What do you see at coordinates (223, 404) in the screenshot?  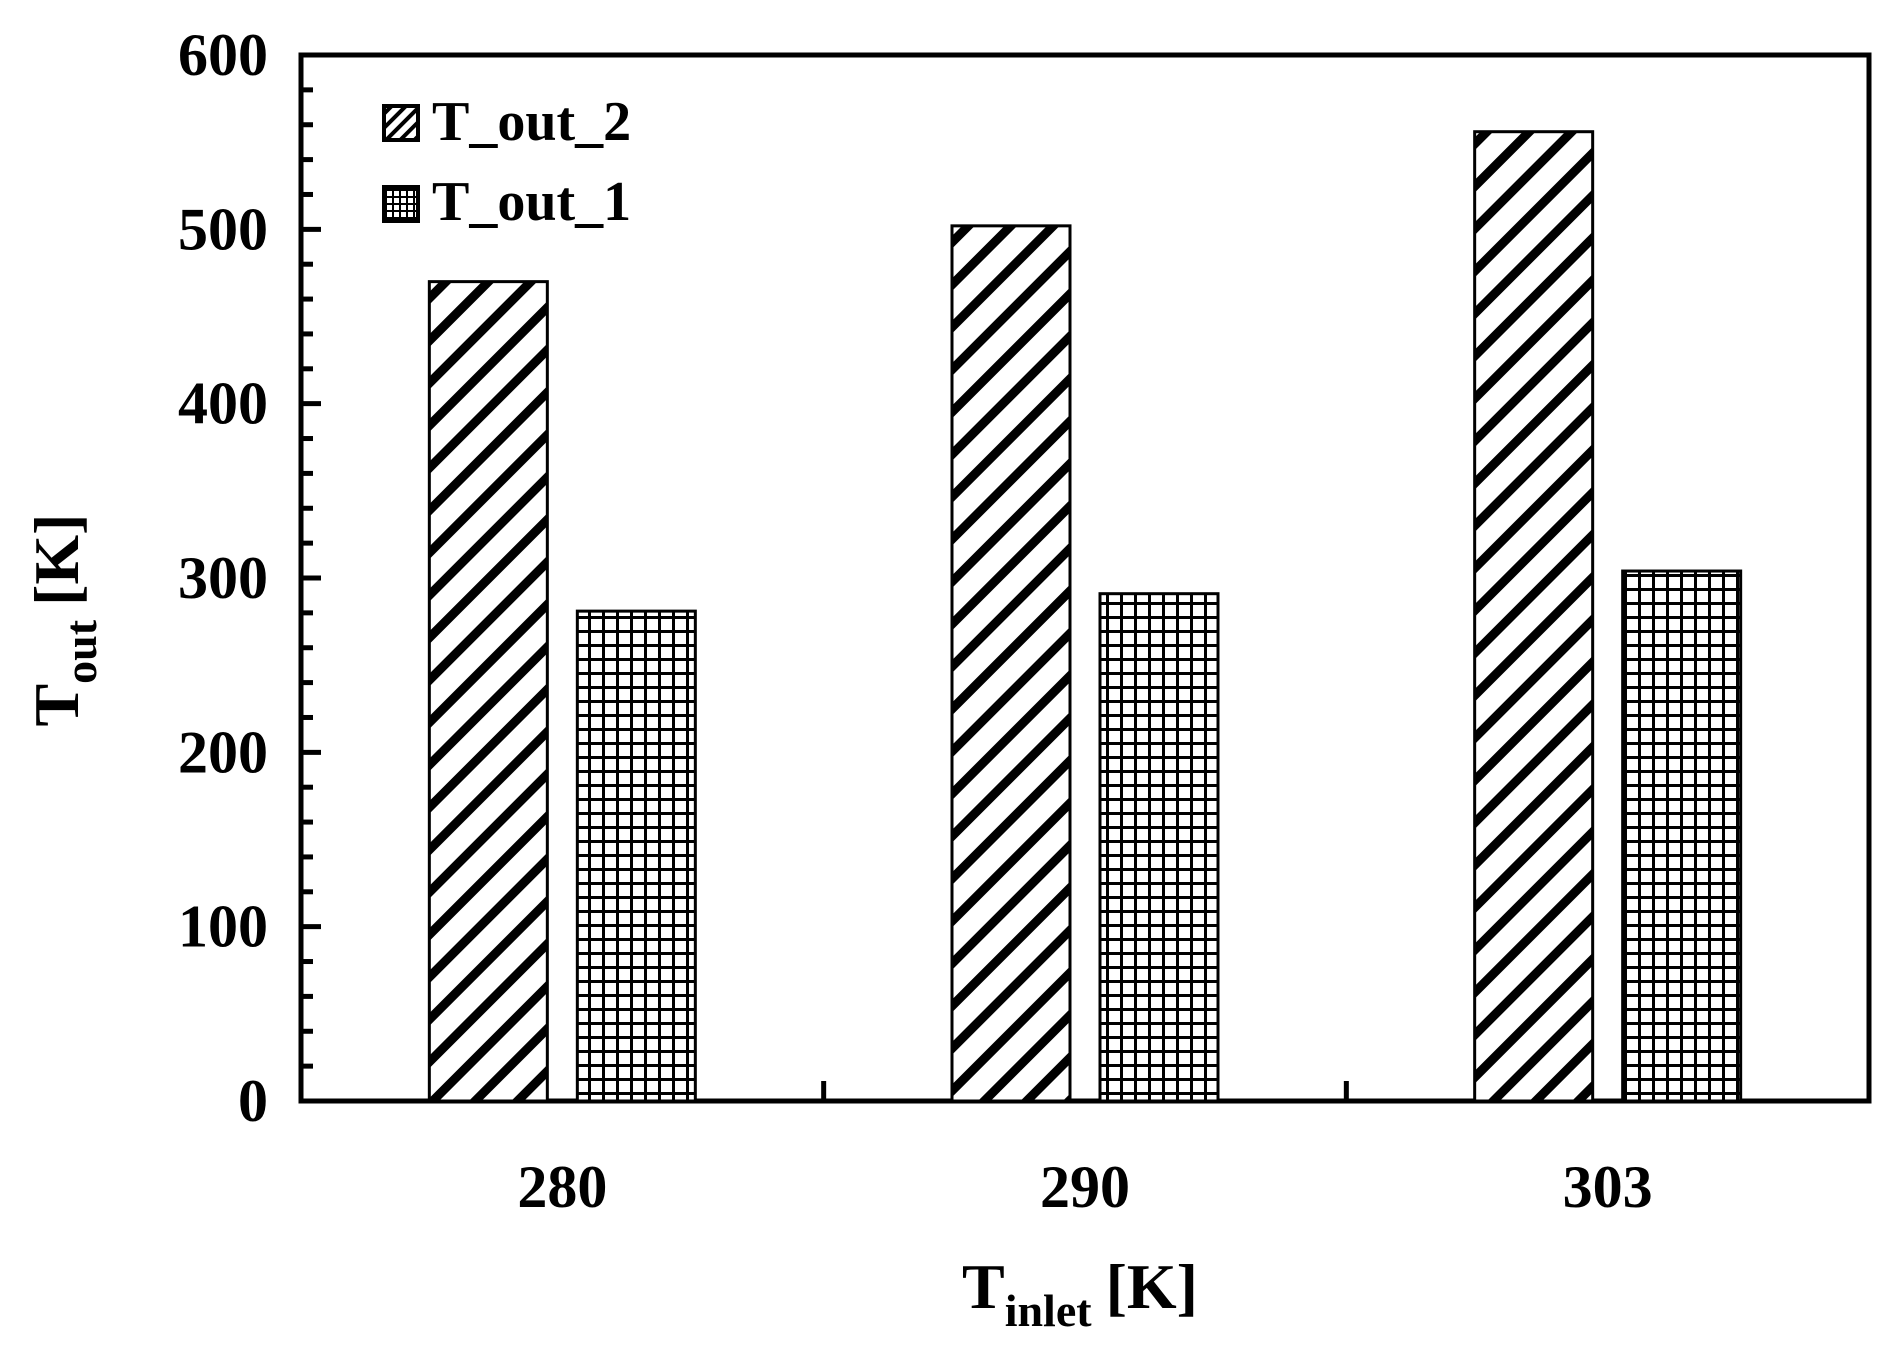 I see `y-tick-label: 400` at bounding box center [223, 404].